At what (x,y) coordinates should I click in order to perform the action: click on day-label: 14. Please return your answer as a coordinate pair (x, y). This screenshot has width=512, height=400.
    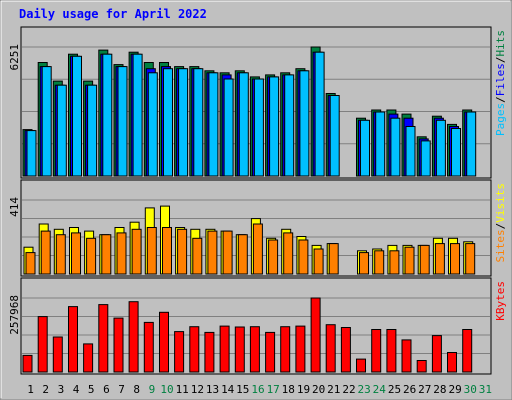
    Looking at the image, I should click on (228, 389).